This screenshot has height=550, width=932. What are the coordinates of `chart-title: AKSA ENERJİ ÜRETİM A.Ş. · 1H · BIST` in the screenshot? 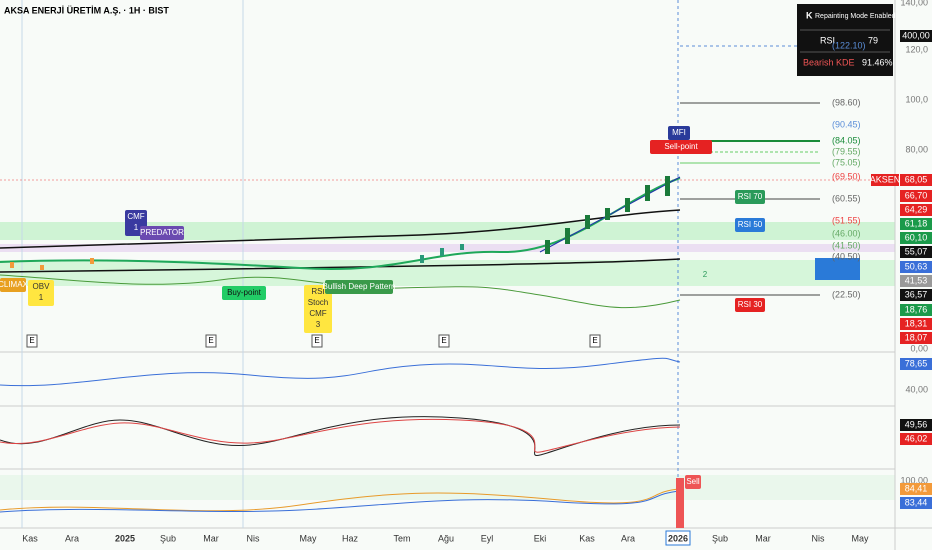 It's located at (86, 10).